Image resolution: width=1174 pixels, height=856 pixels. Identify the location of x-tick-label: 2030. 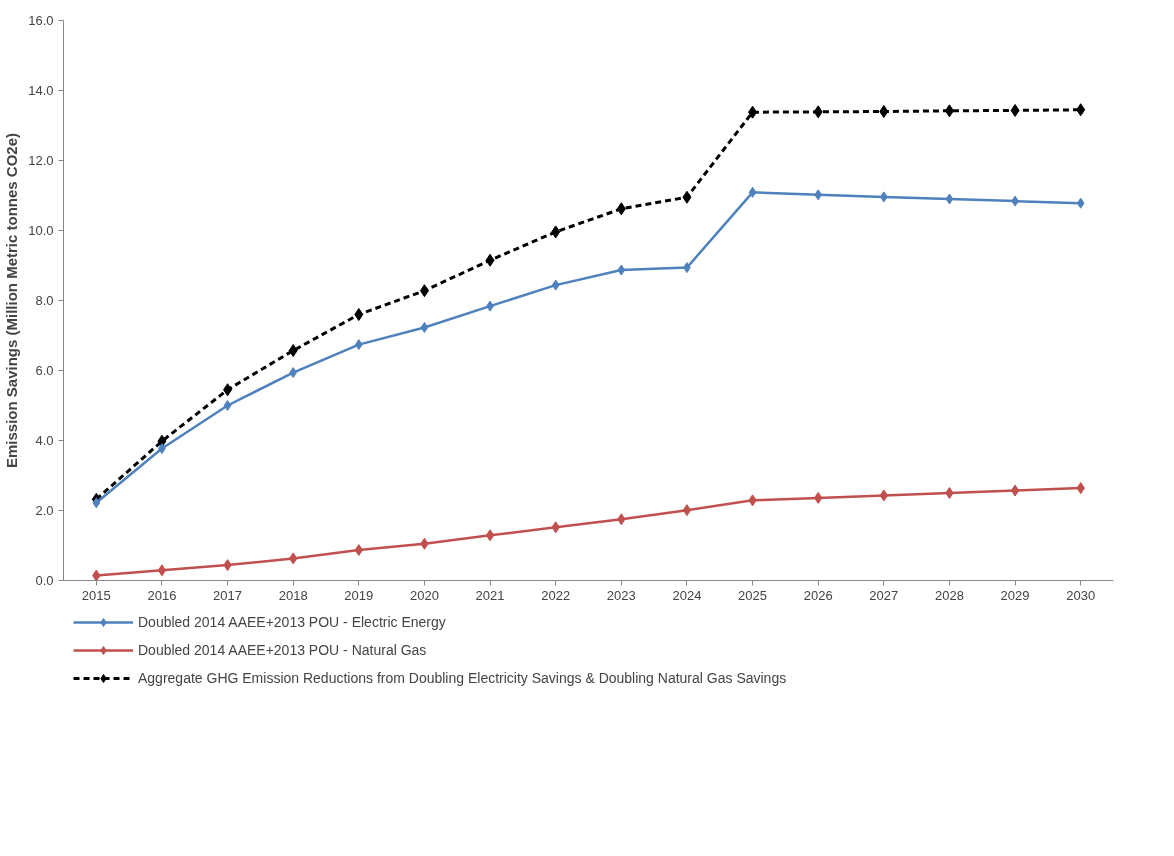
(1081, 595).